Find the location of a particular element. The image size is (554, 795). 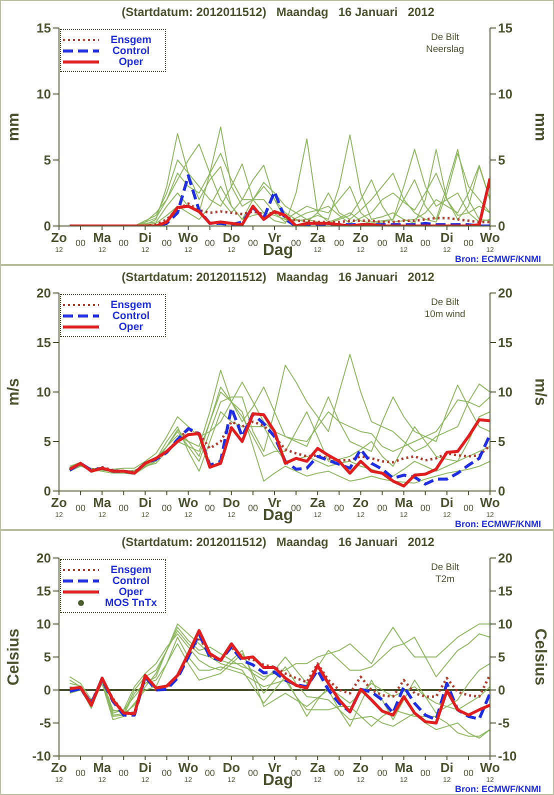

y-tick-label: -5 is located at coordinates (45, 723).